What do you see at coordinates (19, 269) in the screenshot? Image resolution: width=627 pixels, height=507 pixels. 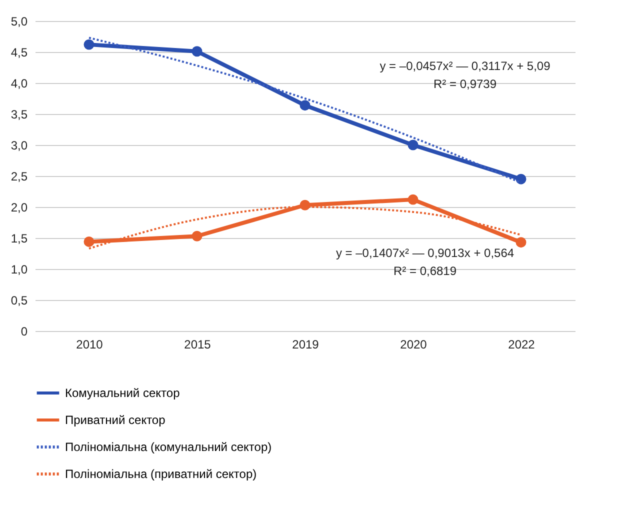 I see `y-tick-label: 1,0` at bounding box center [19, 269].